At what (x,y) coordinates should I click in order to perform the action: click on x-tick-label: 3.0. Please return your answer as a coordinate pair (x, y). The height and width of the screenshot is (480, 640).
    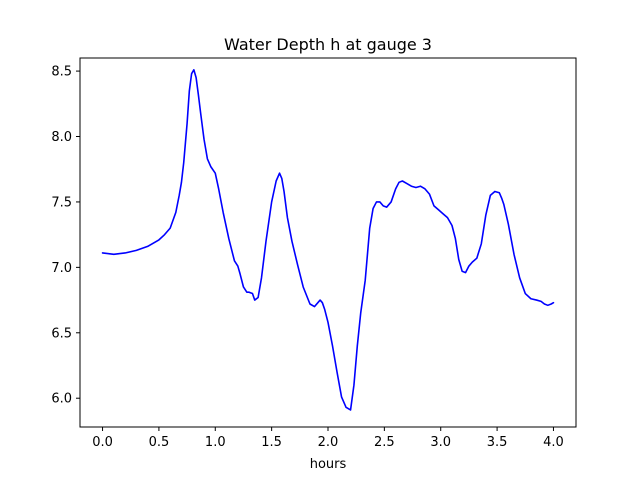
    Looking at the image, I should click on (440, 442).